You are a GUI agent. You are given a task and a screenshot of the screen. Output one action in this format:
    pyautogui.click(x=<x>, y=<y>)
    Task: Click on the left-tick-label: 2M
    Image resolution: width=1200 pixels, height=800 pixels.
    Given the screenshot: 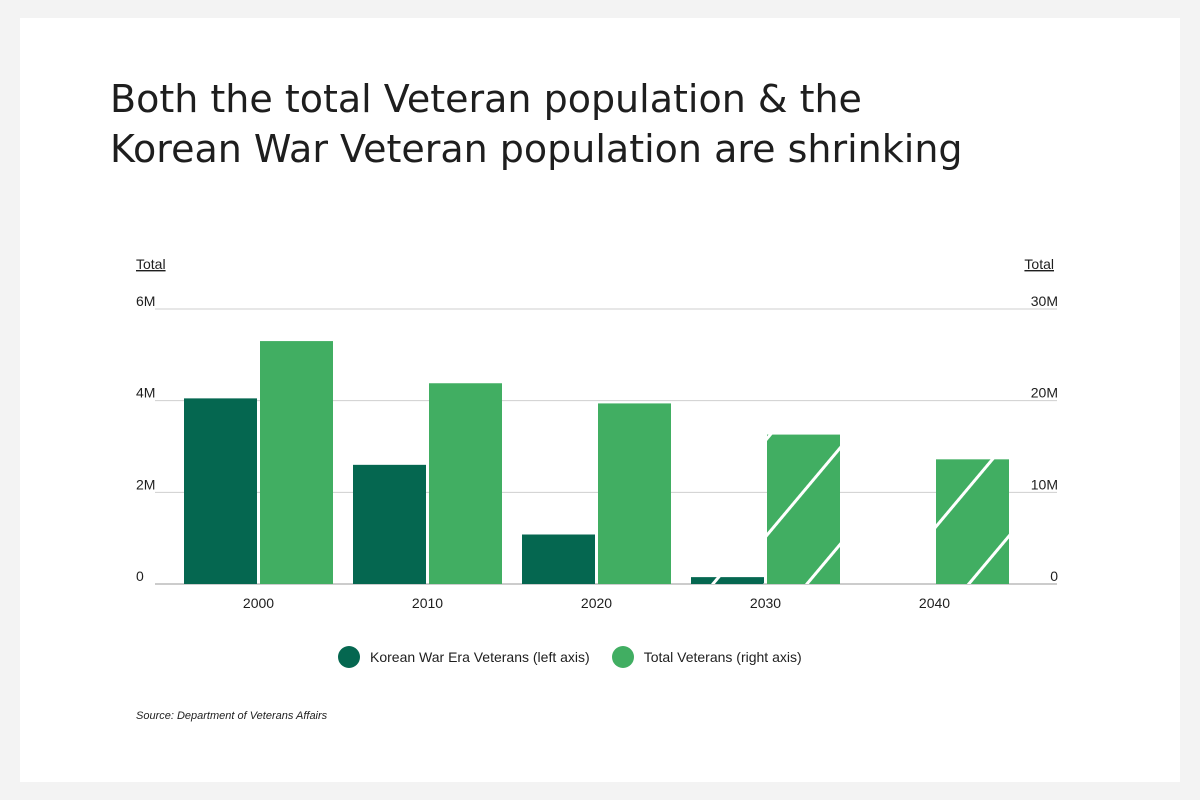 What is the action you would take?
    pyautogui.click(x=145, y=484)
    